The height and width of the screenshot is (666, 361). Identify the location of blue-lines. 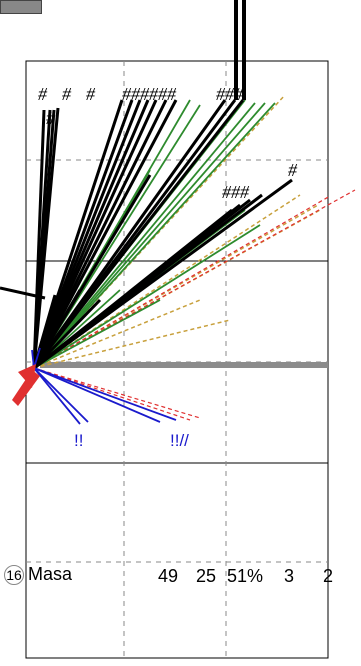
(104, 386).